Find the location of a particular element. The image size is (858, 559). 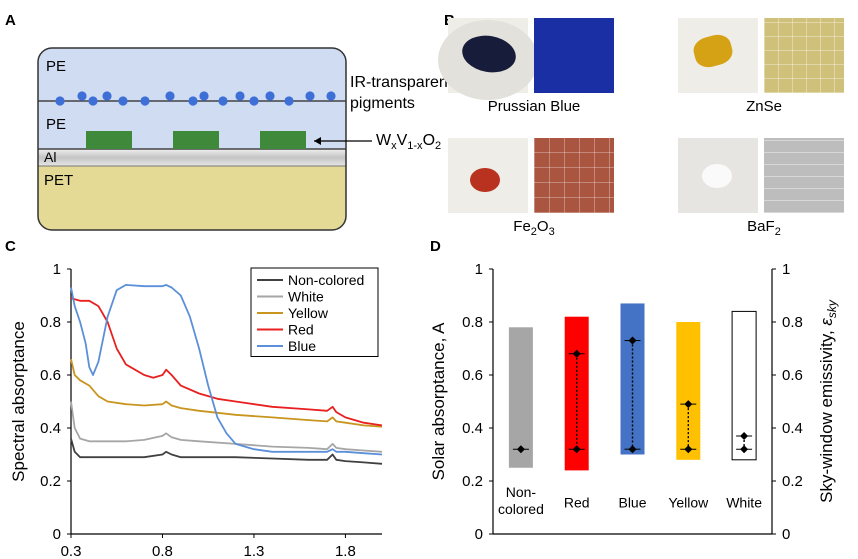

al-label: Al is located at coordinates (50, 157).